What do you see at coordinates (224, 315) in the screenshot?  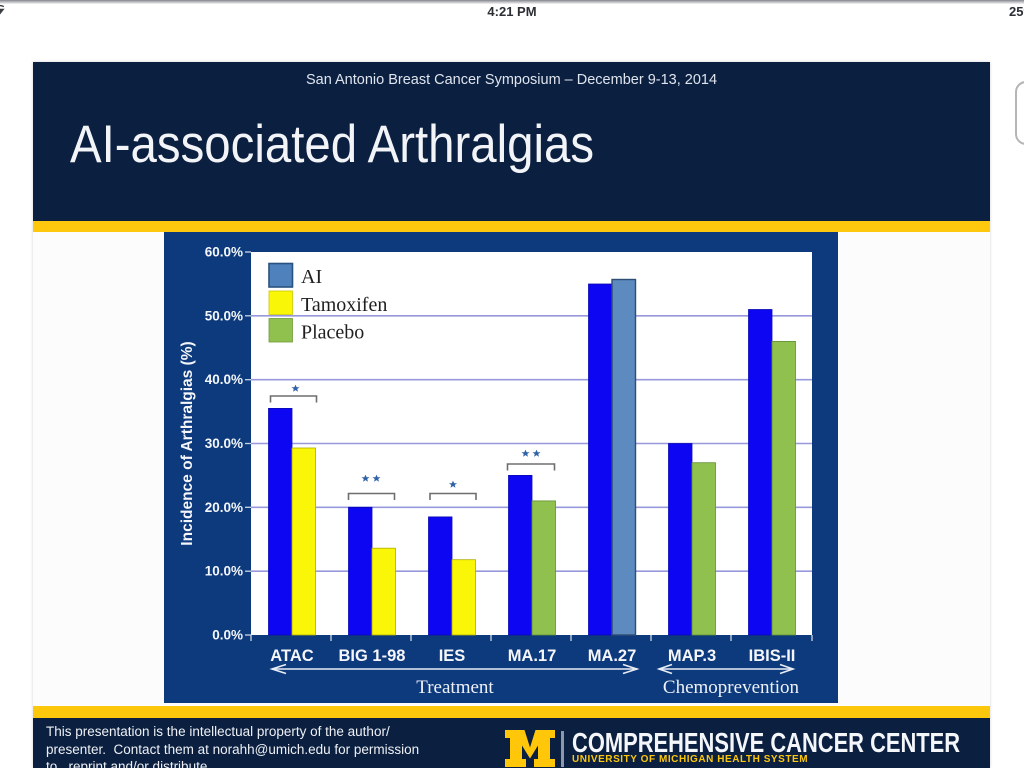 I see `svg-text: 50.0%` at bounding box center [224, 315].